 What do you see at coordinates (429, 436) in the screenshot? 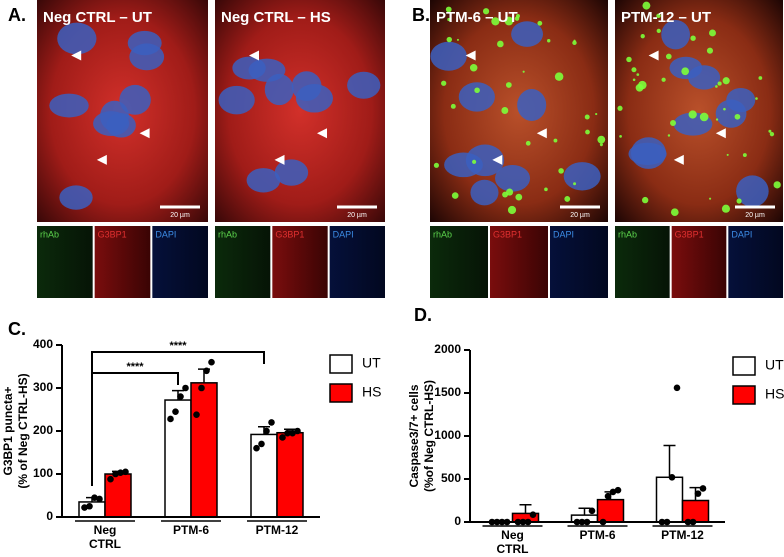
I see `y-axis-title-line: (%of Neg CTRL-HS)` at bounding box center [429, 436].